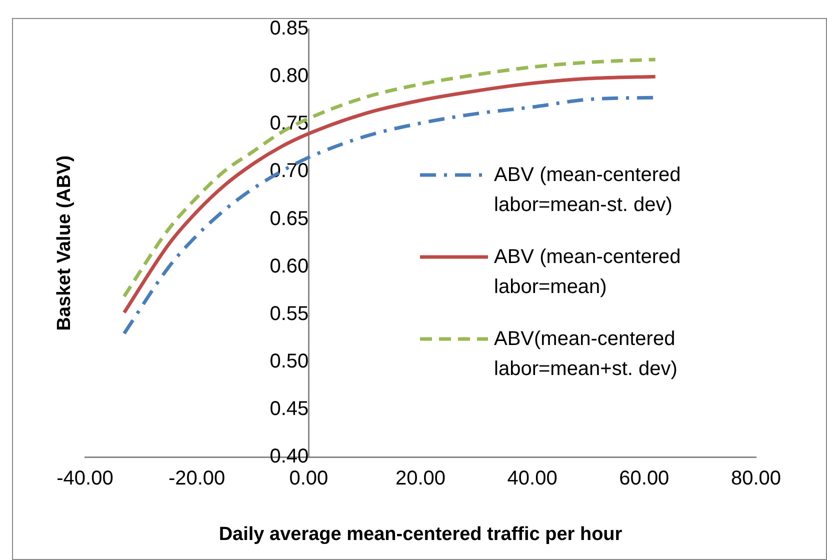 The width and height of the screenshot is (827, 560). I want to click on x-axis-title: Daily average mean-centered traffic per hour, so click(420, 534).